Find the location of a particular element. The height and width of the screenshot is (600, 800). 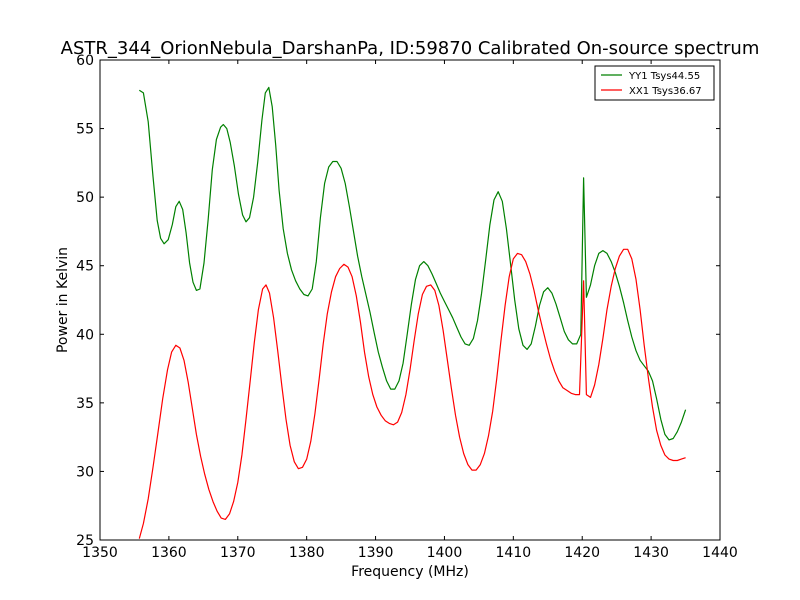

legend-label-yy1: YY1 Tsys44.55 is located at coordinates (664, 76).